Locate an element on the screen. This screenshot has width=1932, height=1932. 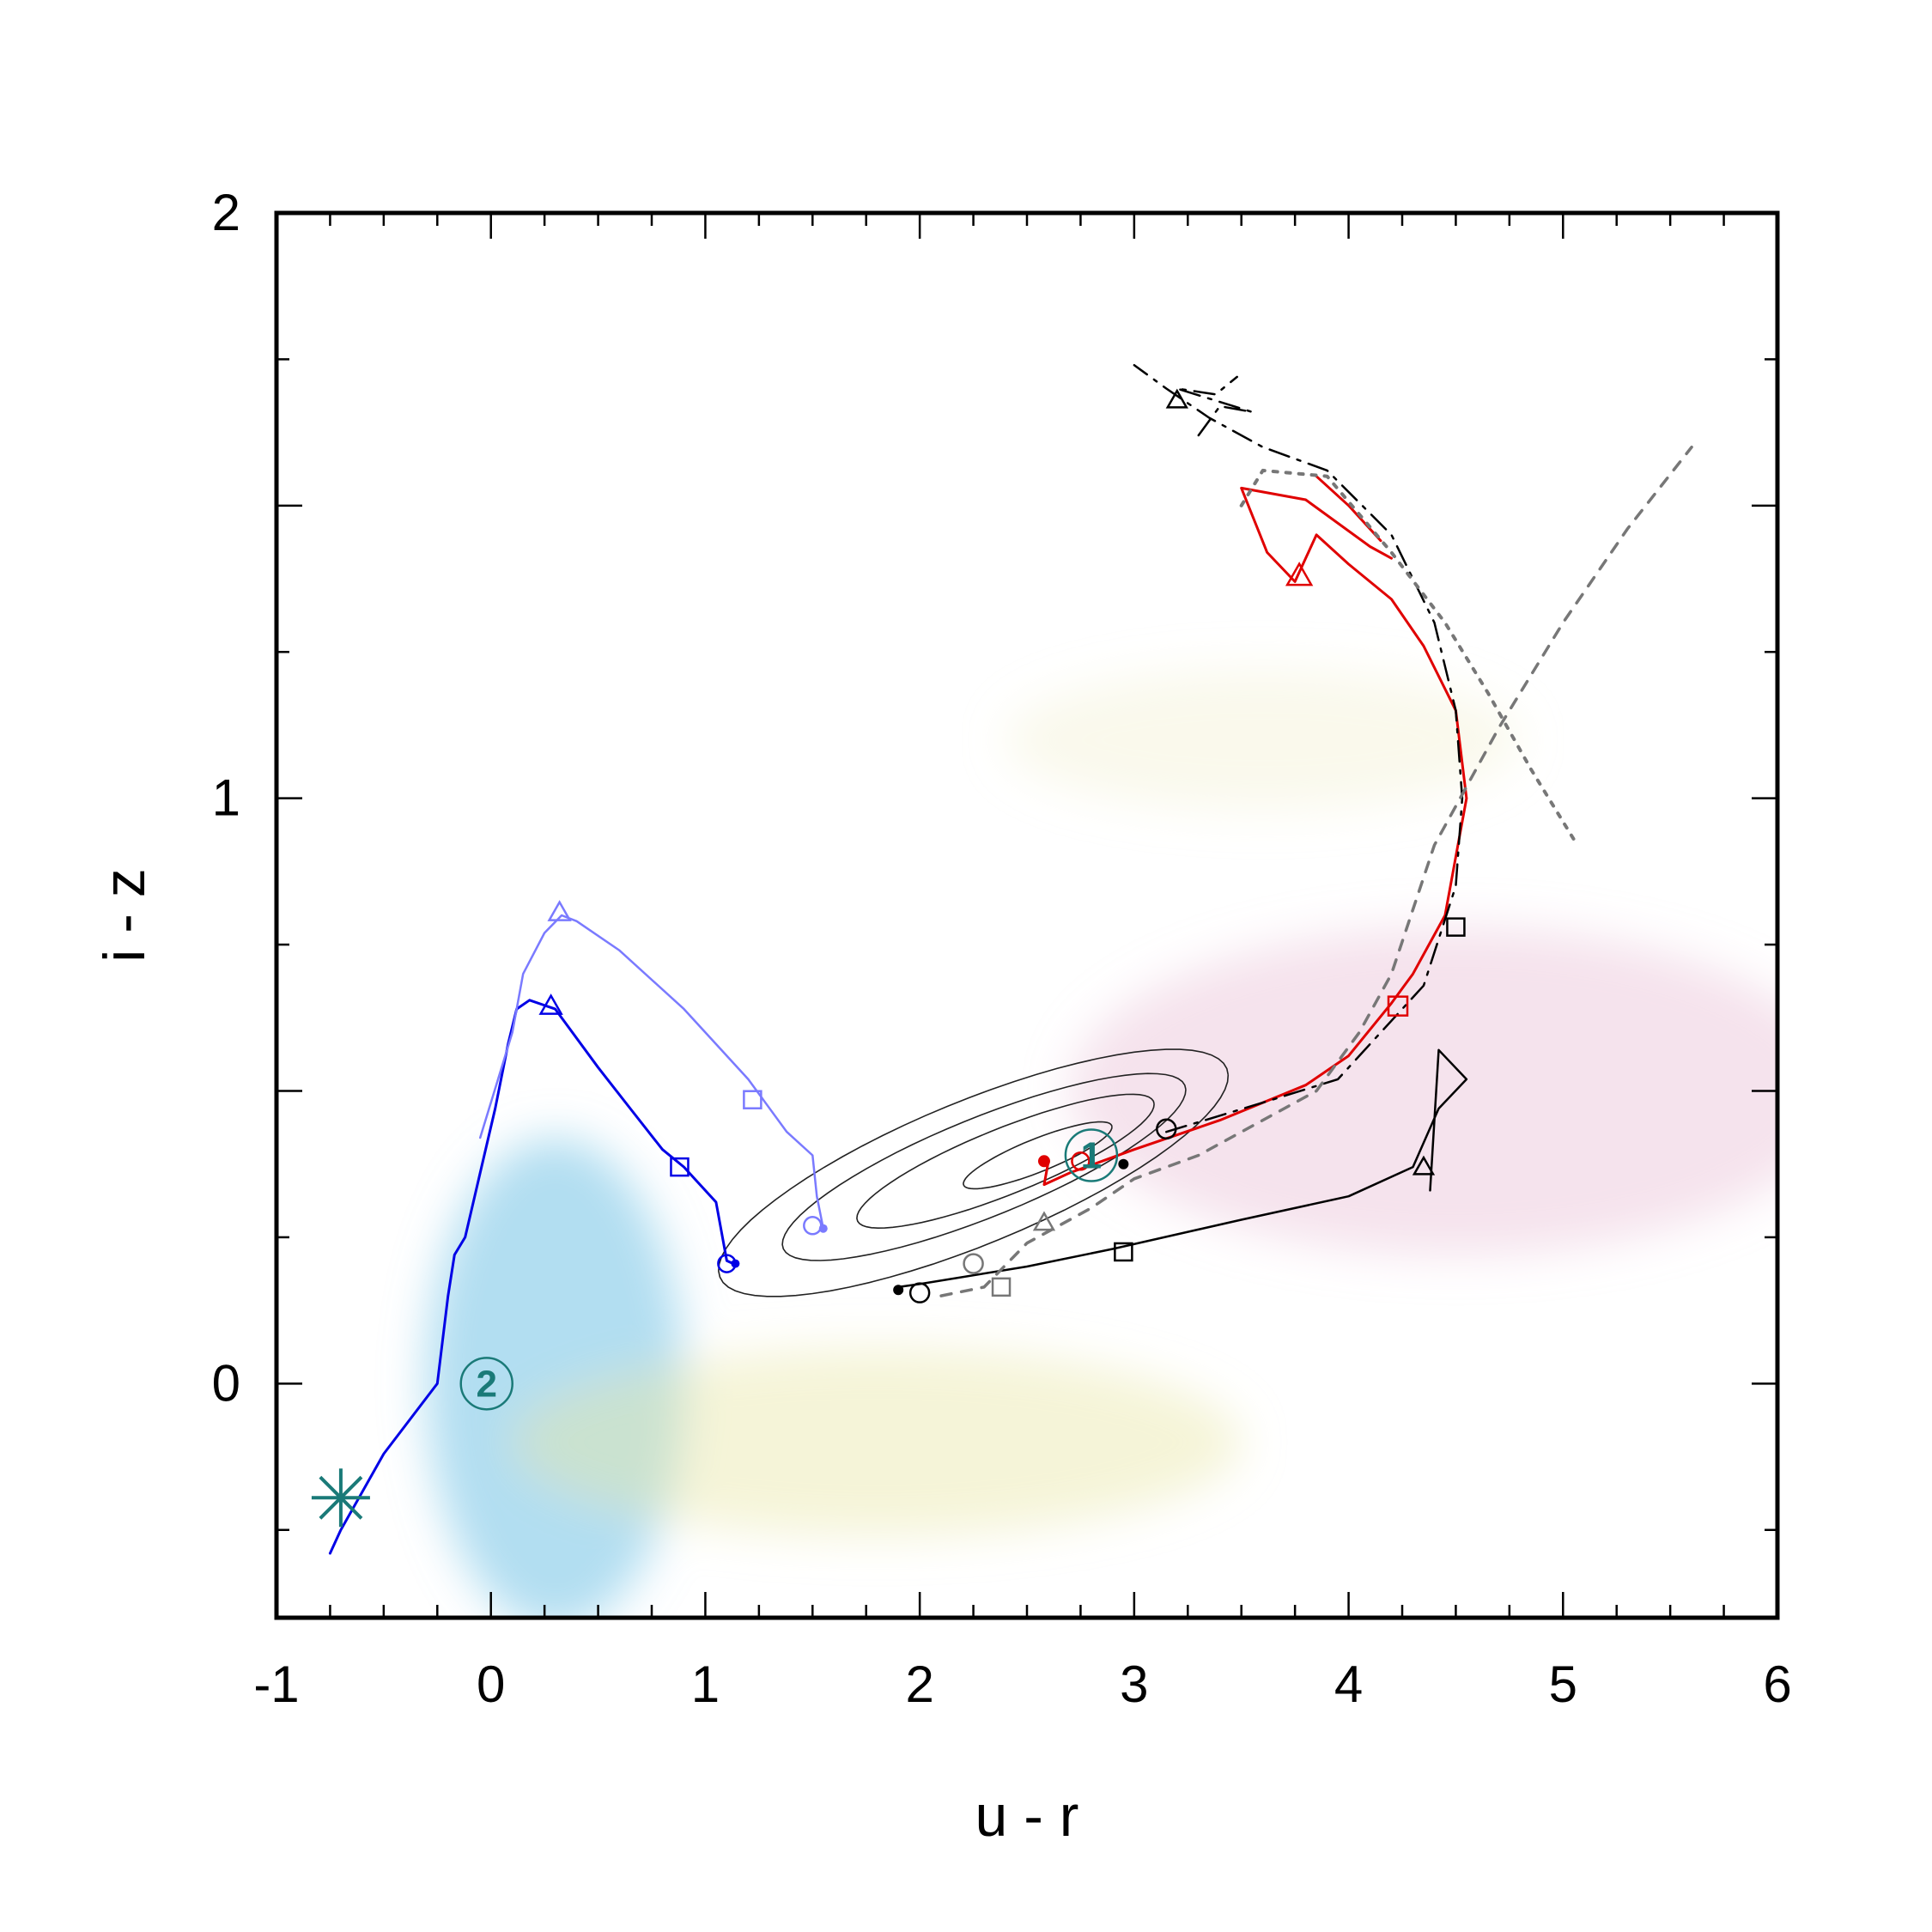
marker-label-1: 2 is located at coordinates (486, 1384).